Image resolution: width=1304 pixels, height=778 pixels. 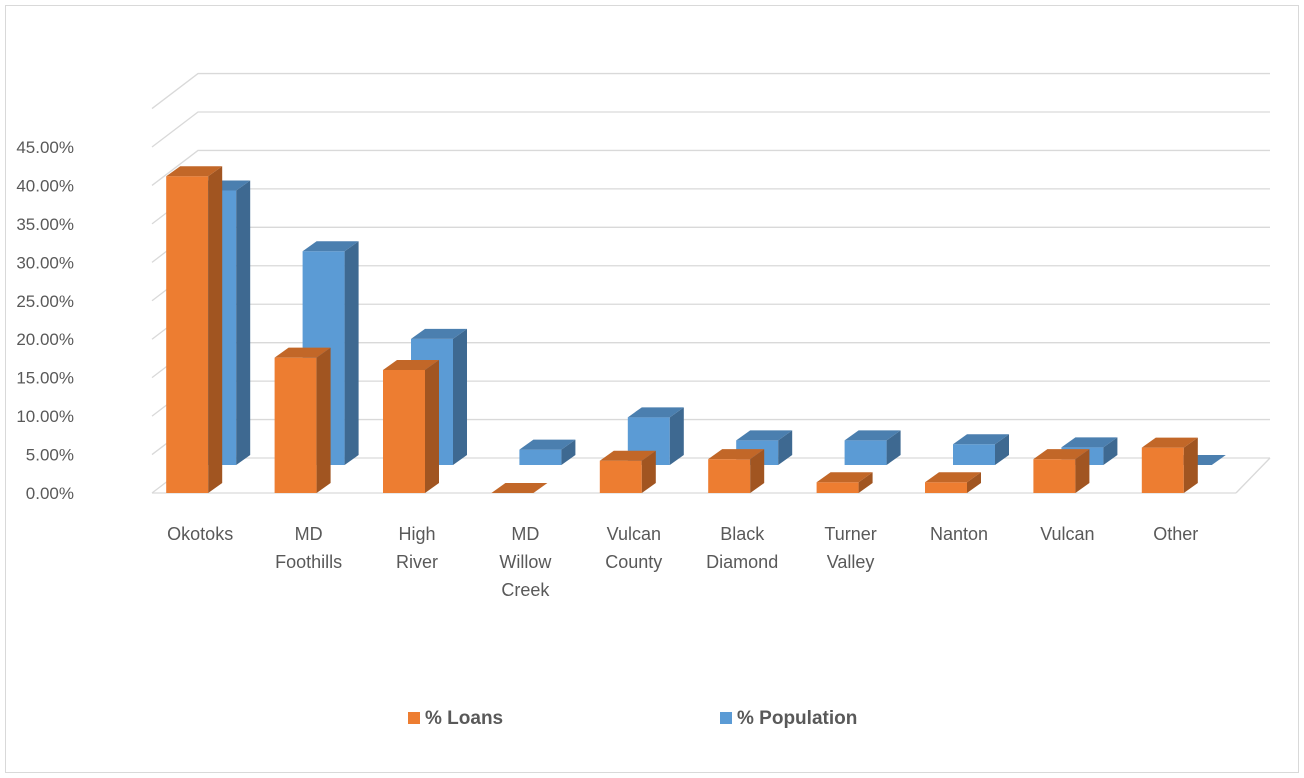 What do you see at coordinates (464, 718) in the screenshot?
I see `legend-label: % Loans` at bounding box center [464, 718].